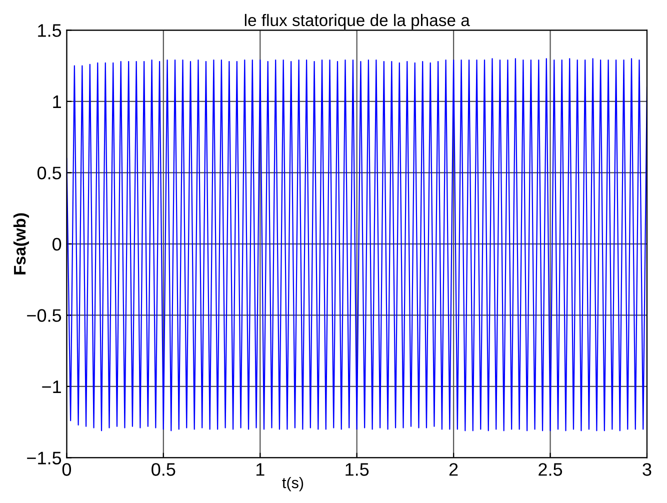 The width and height of the screenshot is (667, 503). I want to click on y-tick-label: −1, so click(51, 387).